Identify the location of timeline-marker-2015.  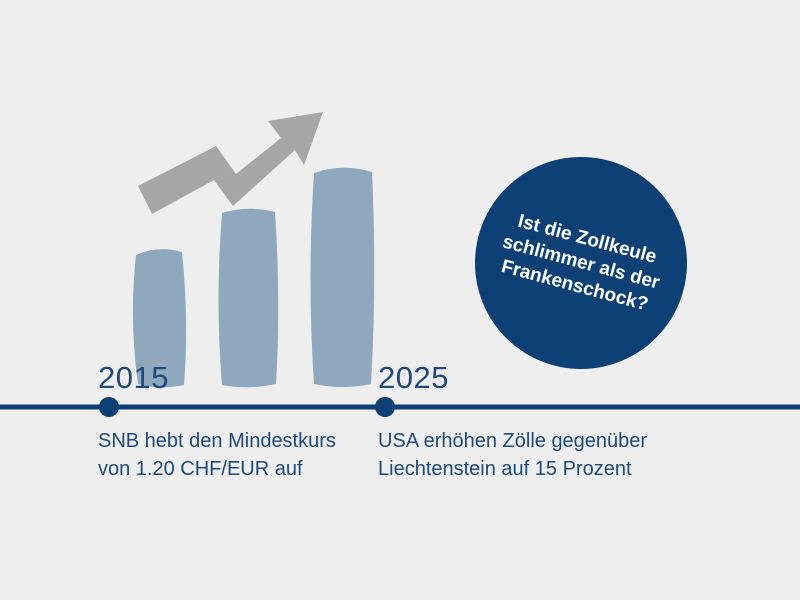
(109, 407).